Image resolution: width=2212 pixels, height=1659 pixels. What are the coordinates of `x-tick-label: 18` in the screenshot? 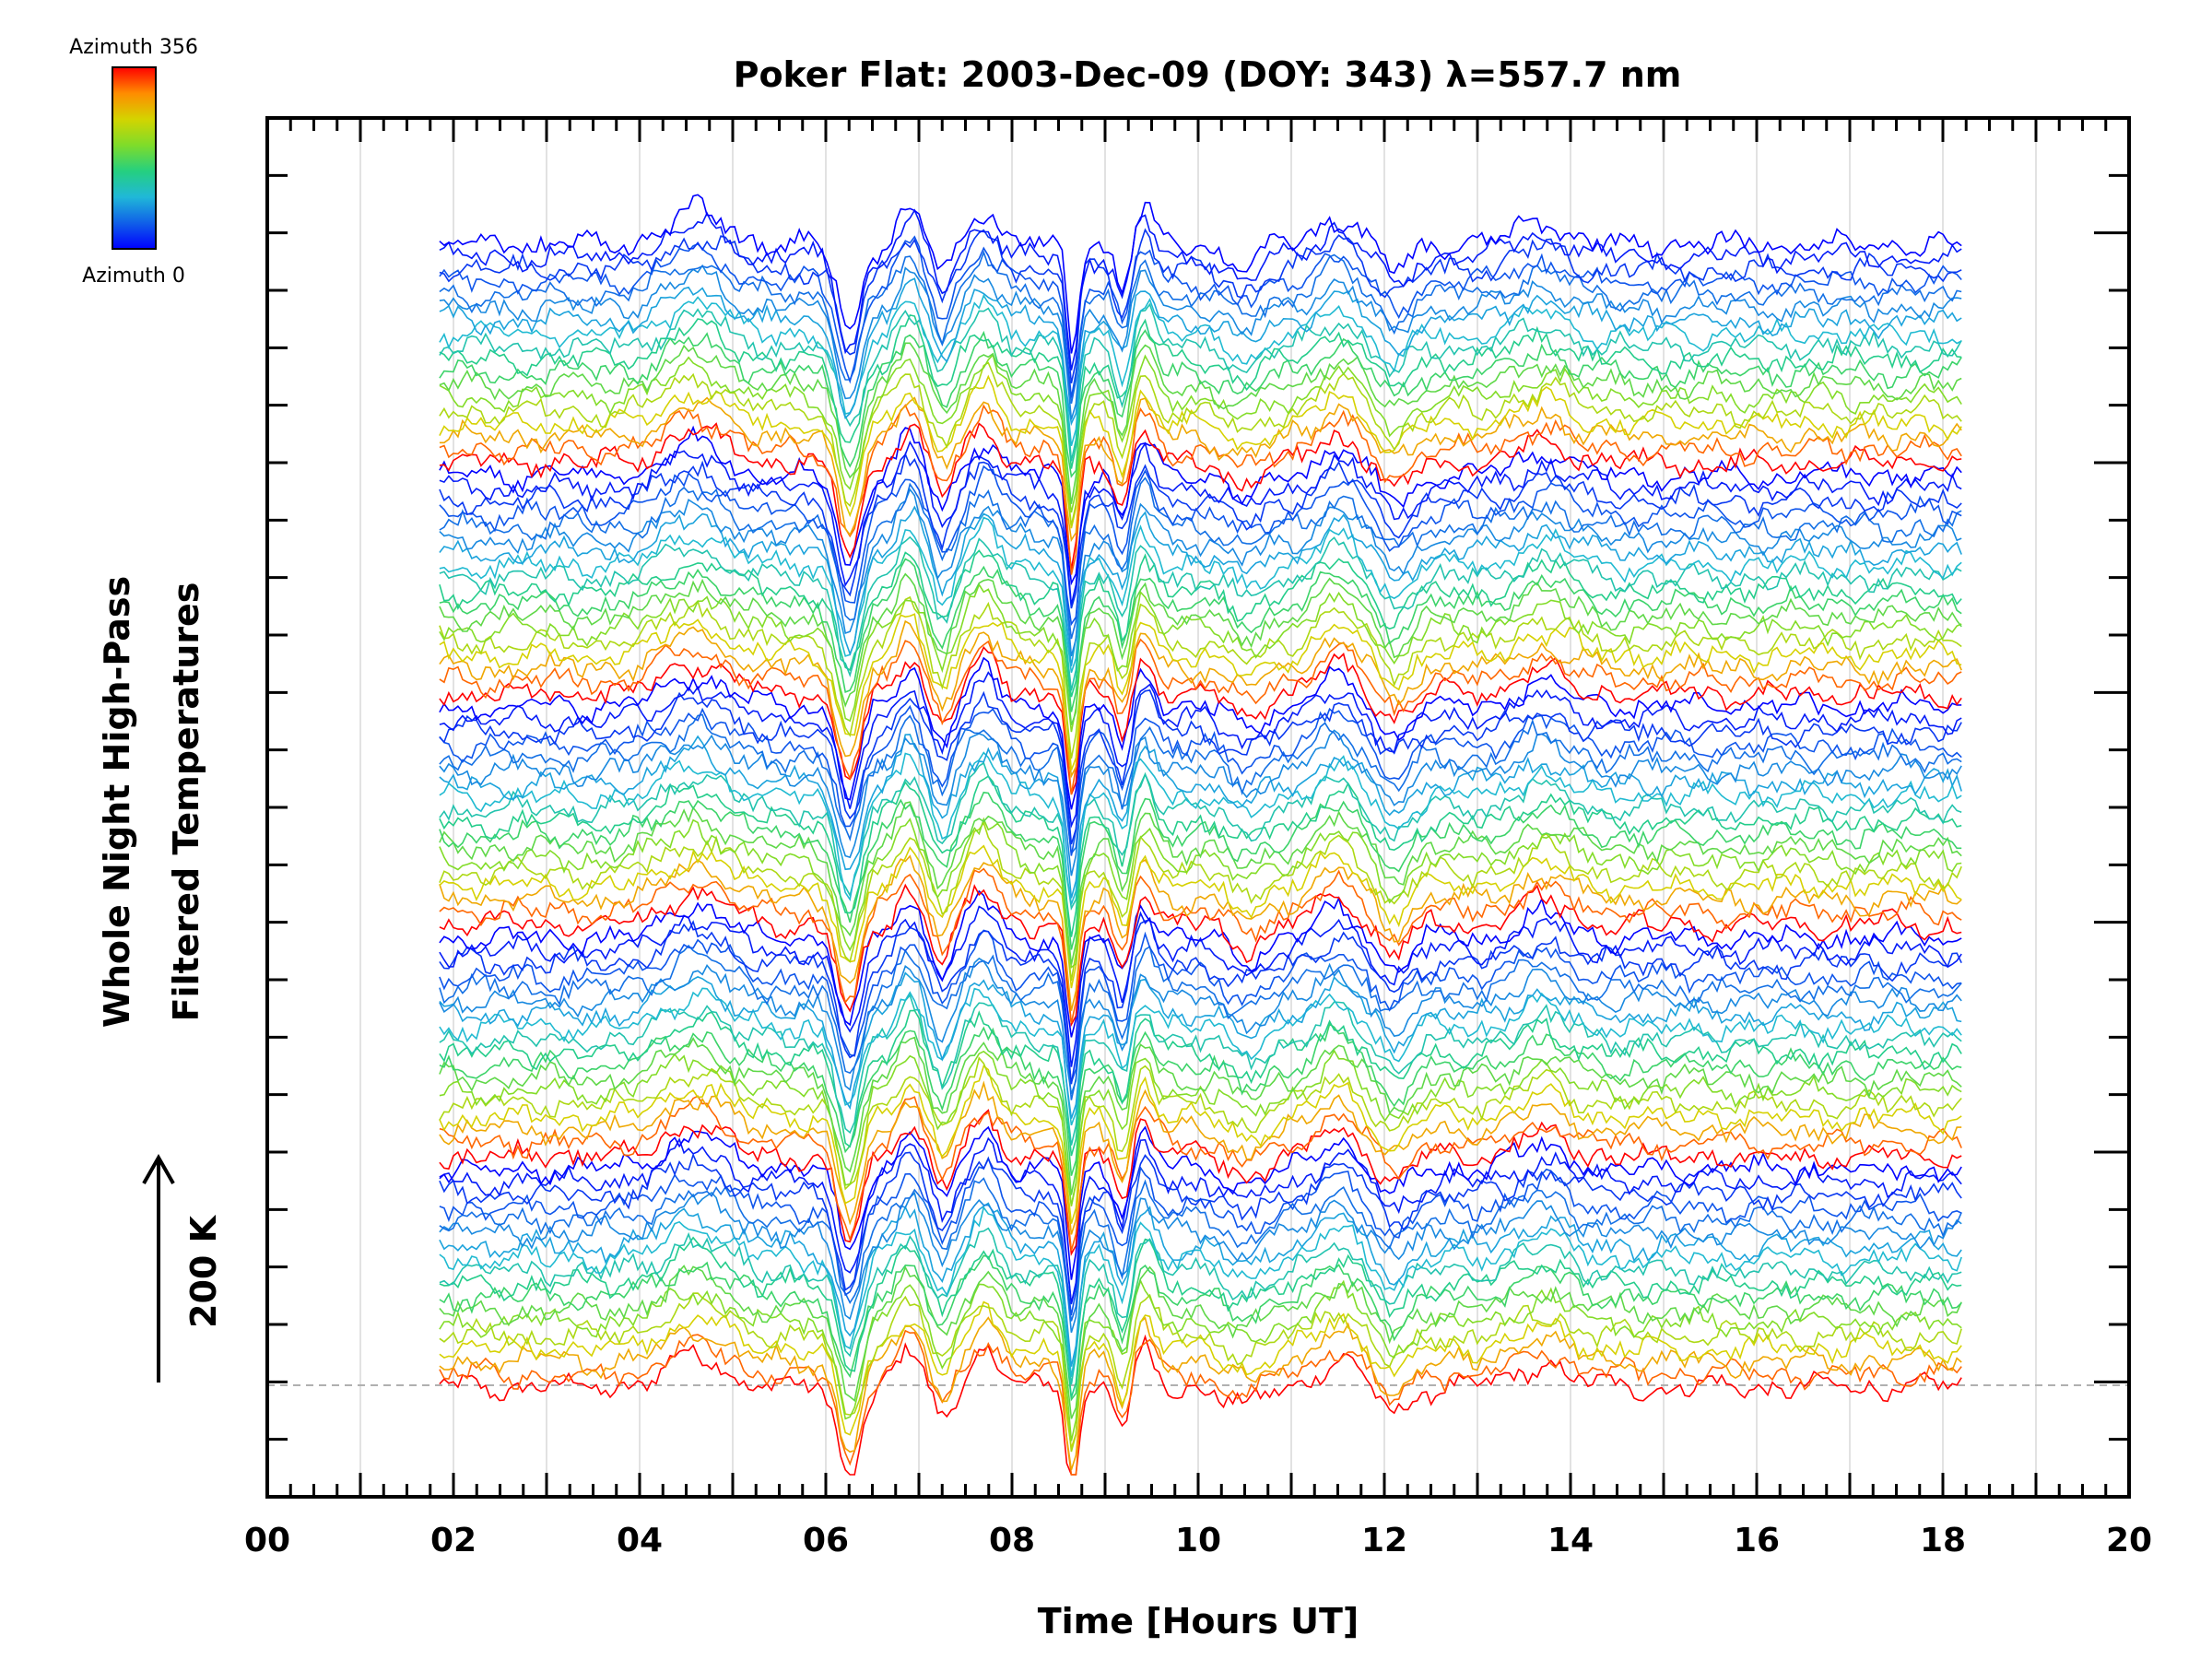 It's located at (1943, 1540).